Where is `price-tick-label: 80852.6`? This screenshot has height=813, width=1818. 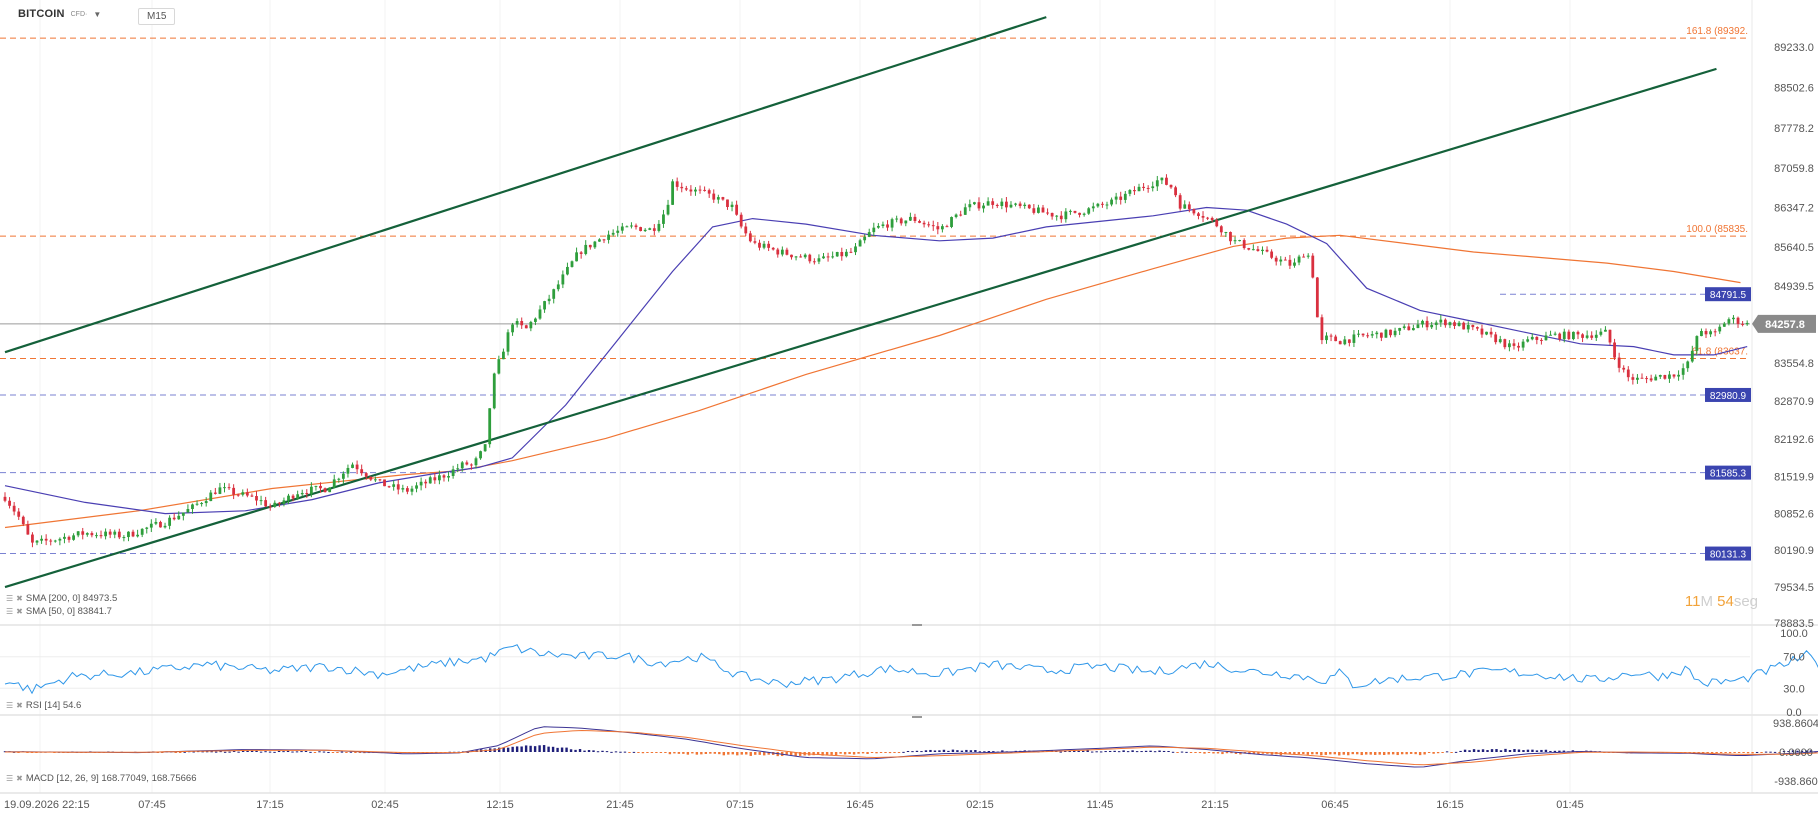
price-tick-label: 80852.6 is located at coordinates (1794, 514).